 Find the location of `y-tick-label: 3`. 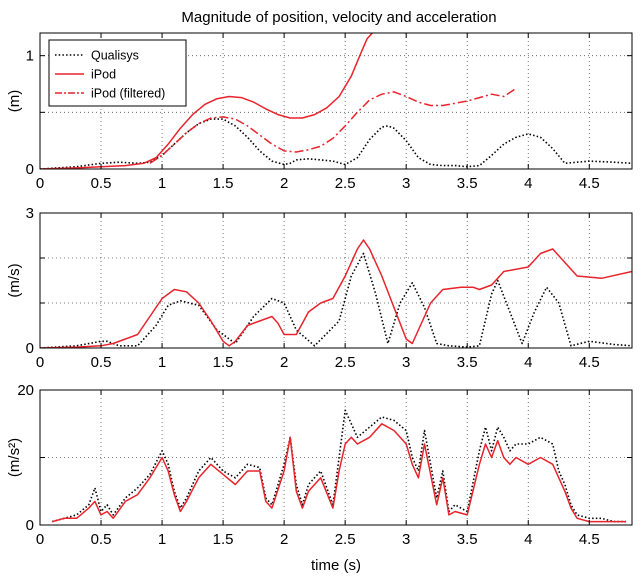

y-tick-label: 3 is located at coordinates (30, 213).